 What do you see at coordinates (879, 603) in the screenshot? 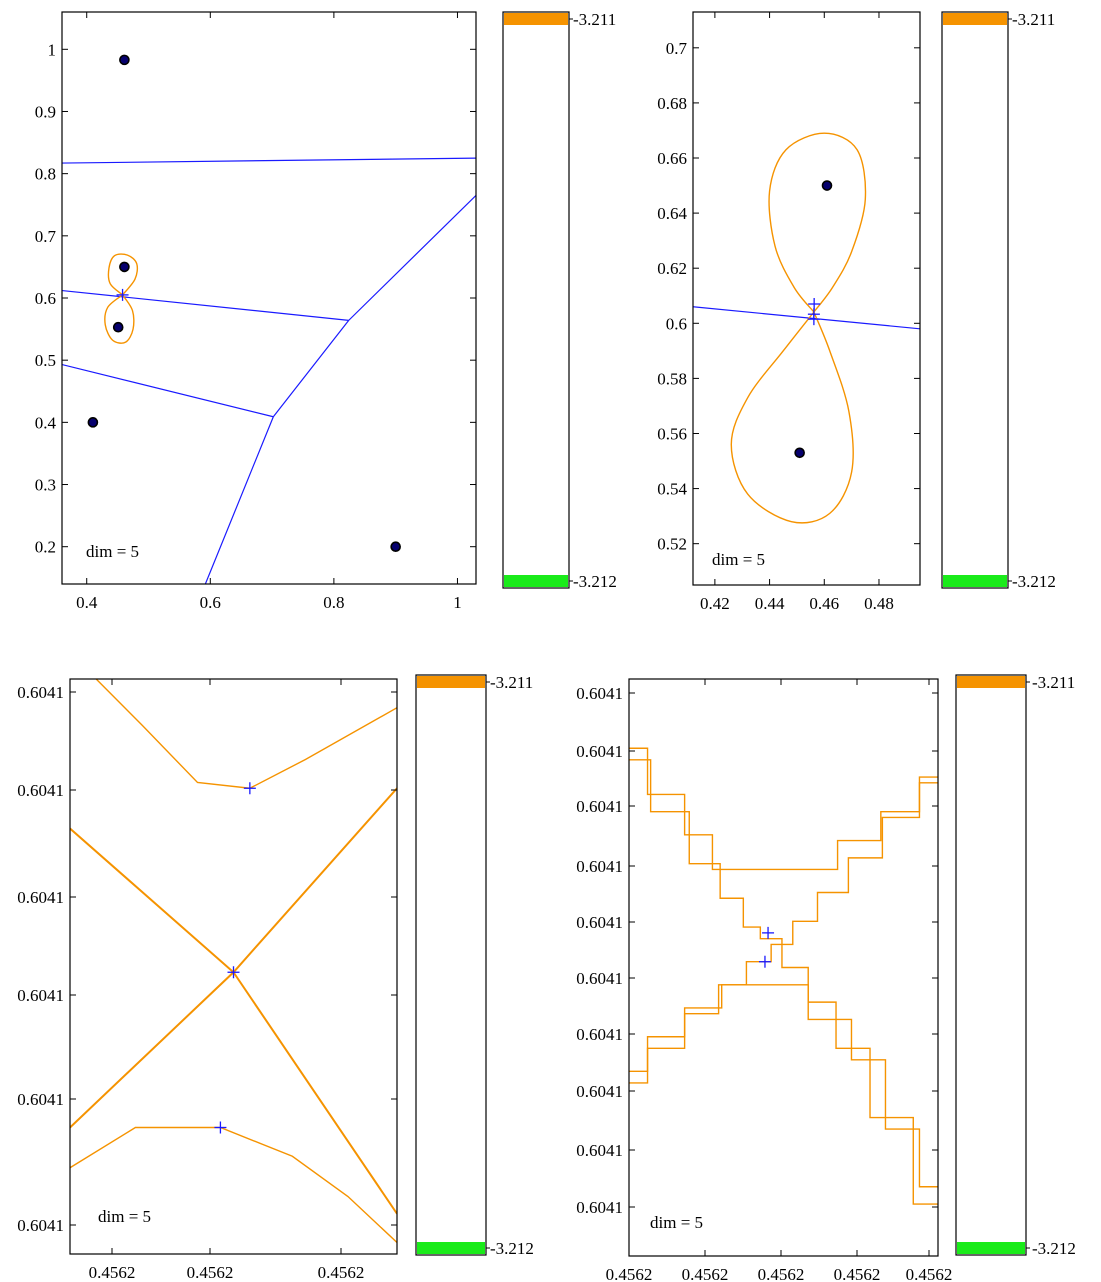
I see `x-tick-label-4: 0.48` at bounding box center [879, 603].